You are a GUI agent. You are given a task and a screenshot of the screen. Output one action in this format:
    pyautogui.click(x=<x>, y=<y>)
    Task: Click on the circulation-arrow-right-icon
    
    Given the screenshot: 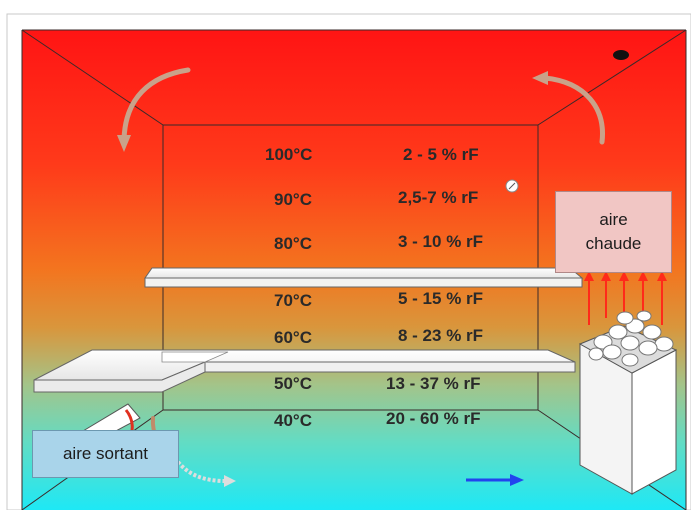 What is the action you would take?
    pyautogui.click(x=573, y=110)
    